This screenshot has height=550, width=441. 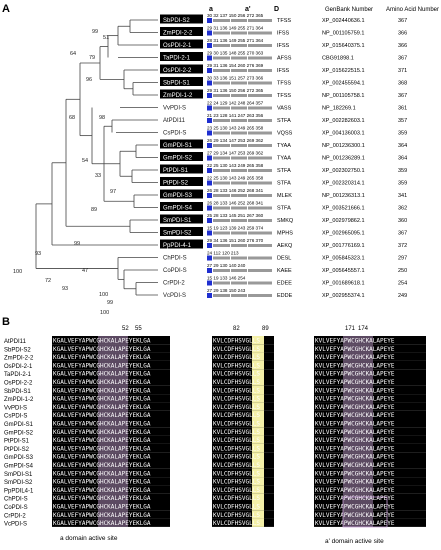 I want to click on amino-acid-number: 254, so click(x=402, y=284).